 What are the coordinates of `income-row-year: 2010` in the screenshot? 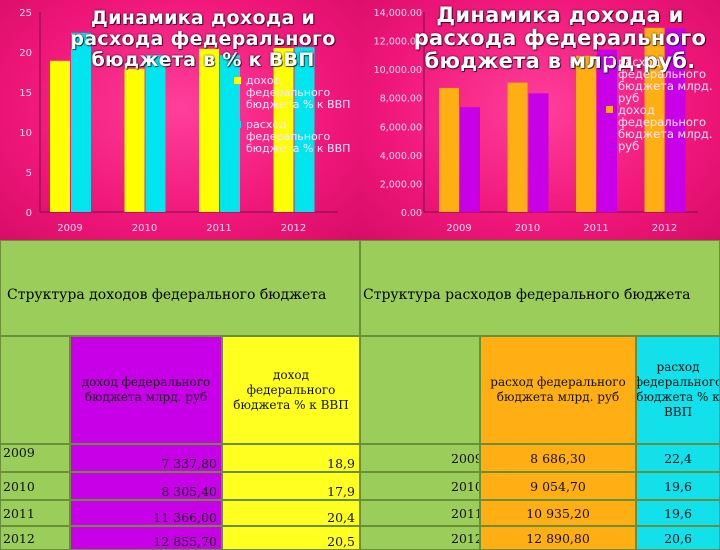 It's located at (35, 486).